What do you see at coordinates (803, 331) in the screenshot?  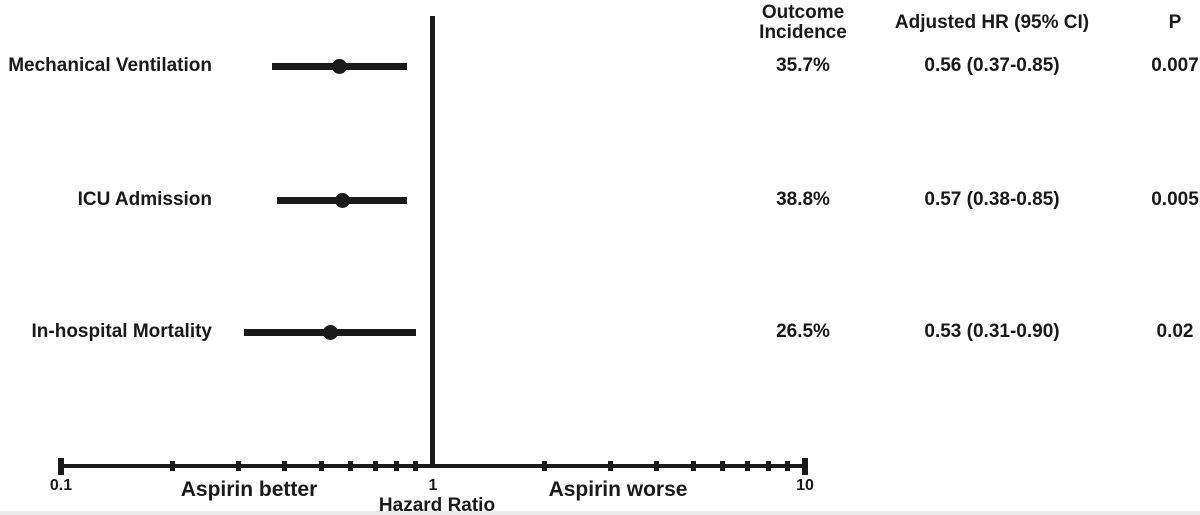 I see `incidence-value: 26.5%` at bounding box center [803, 331].